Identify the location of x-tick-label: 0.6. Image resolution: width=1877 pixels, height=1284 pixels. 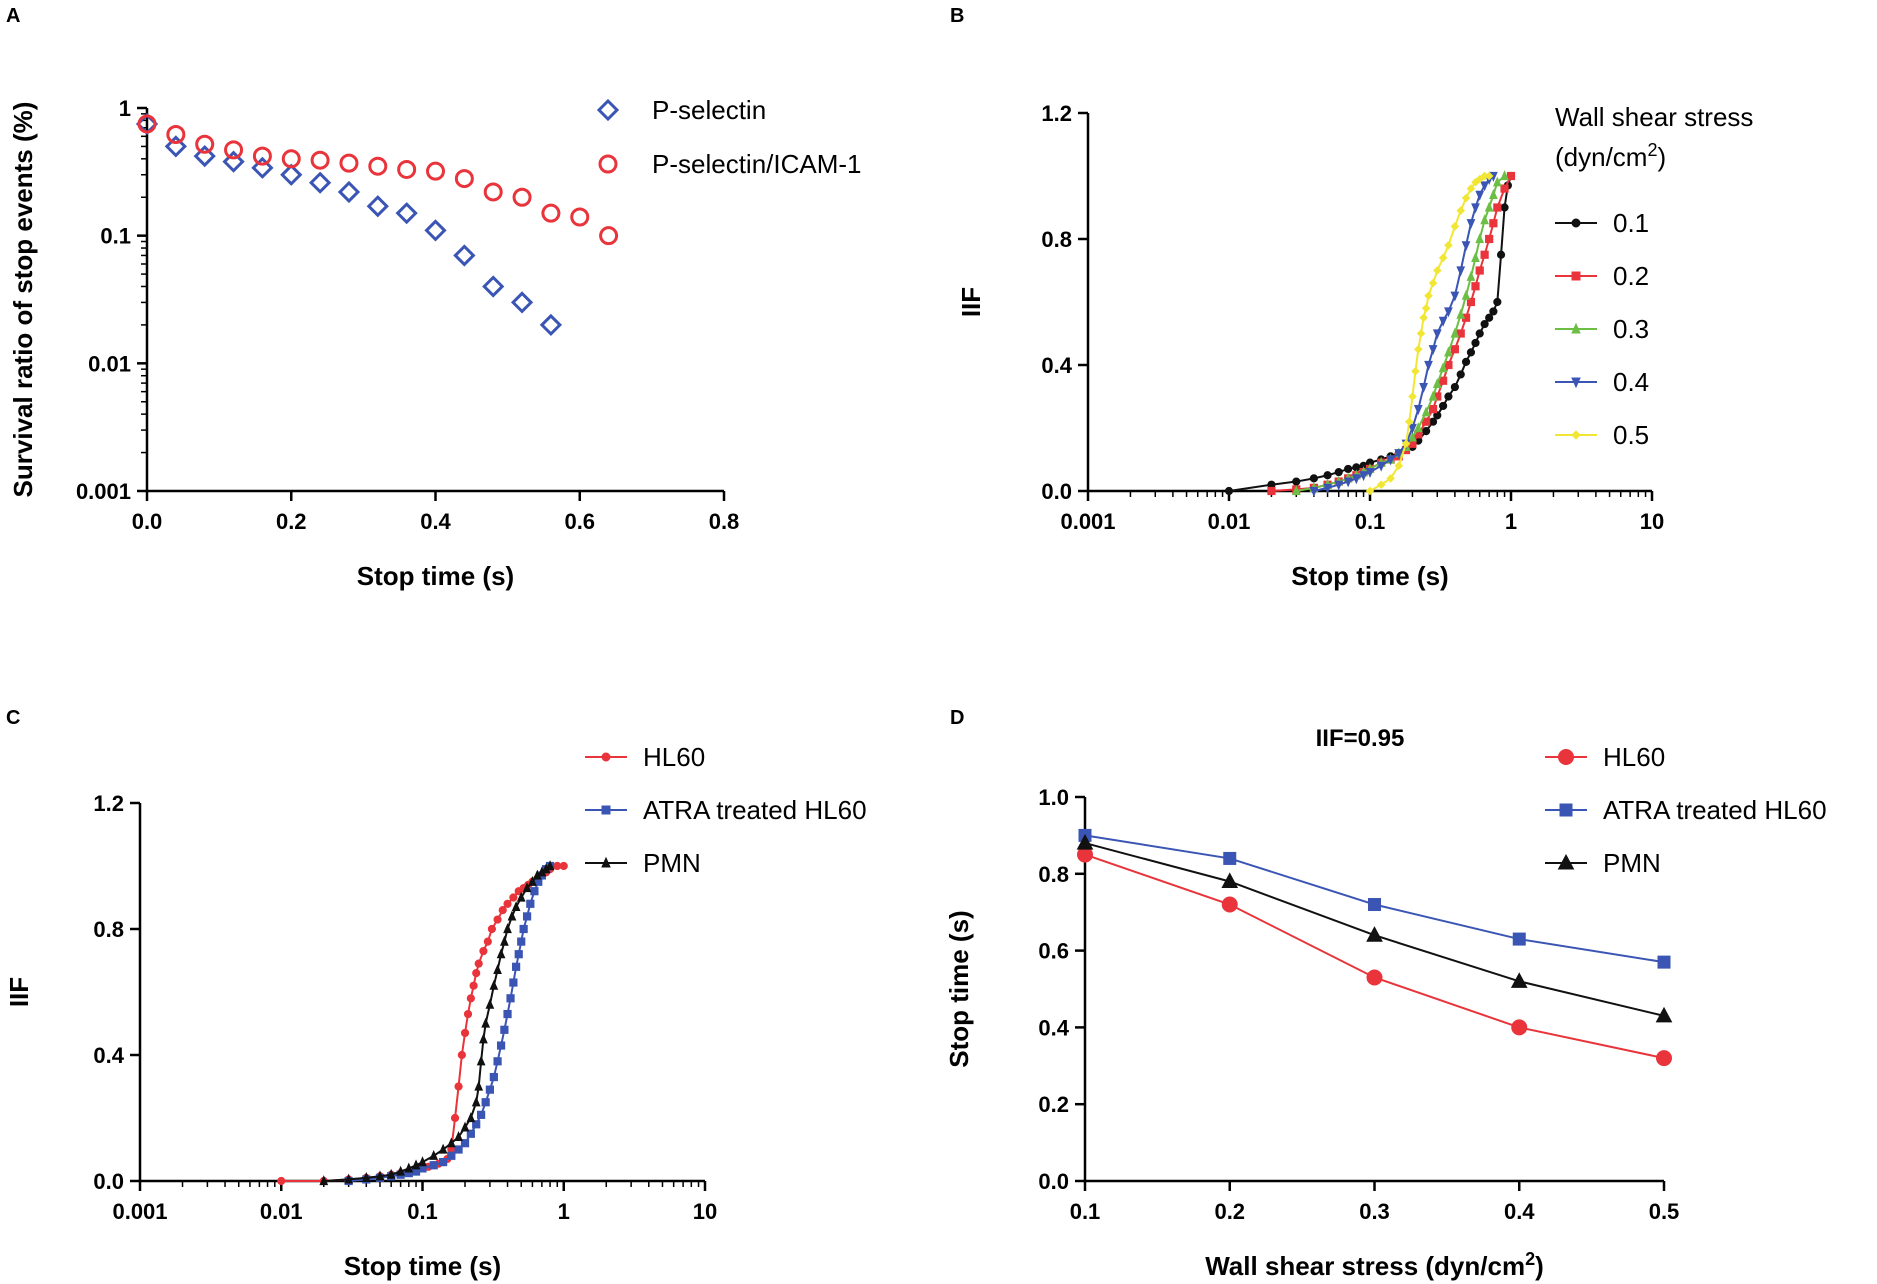
(579, 521).